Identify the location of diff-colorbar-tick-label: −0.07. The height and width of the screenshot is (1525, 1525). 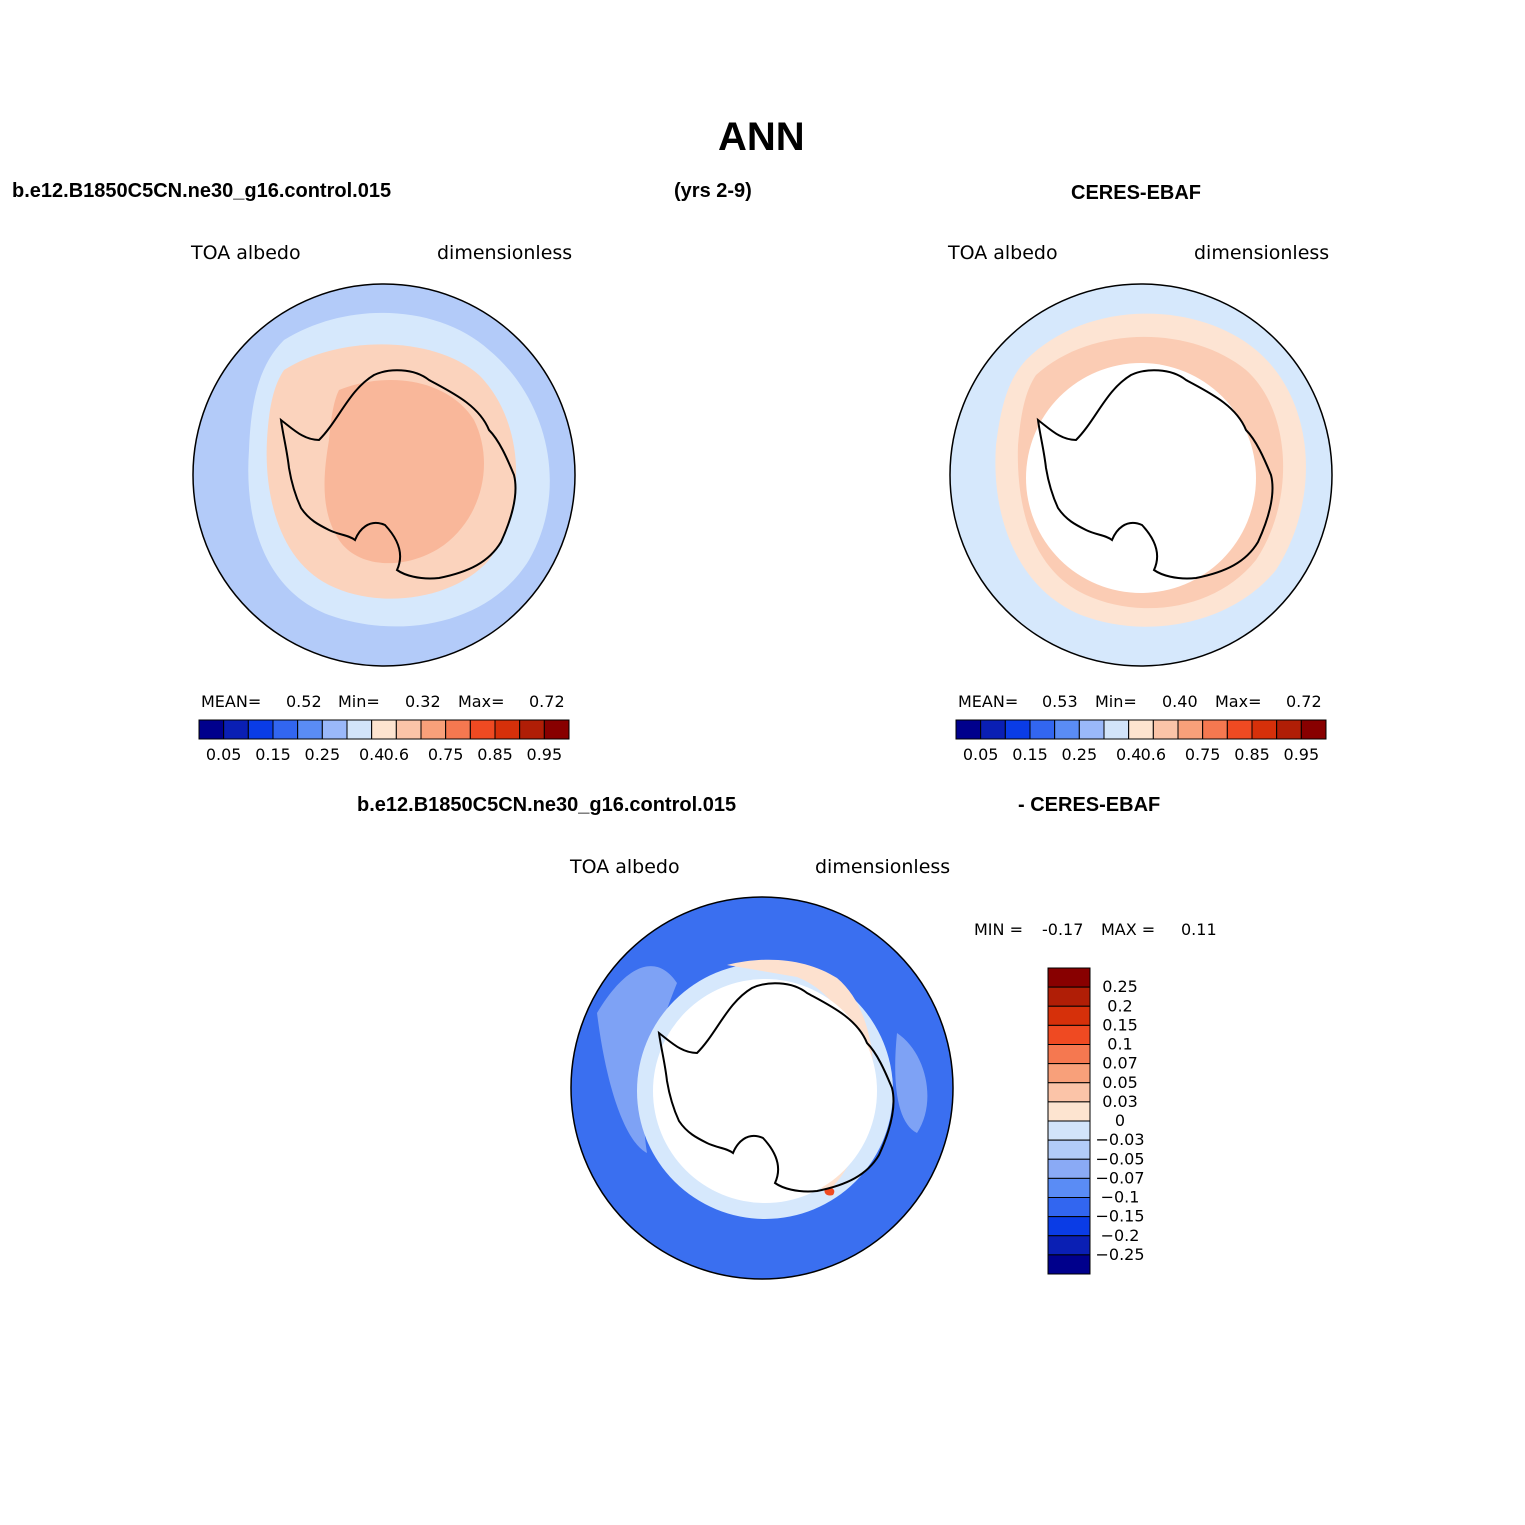
(1119, 1177).